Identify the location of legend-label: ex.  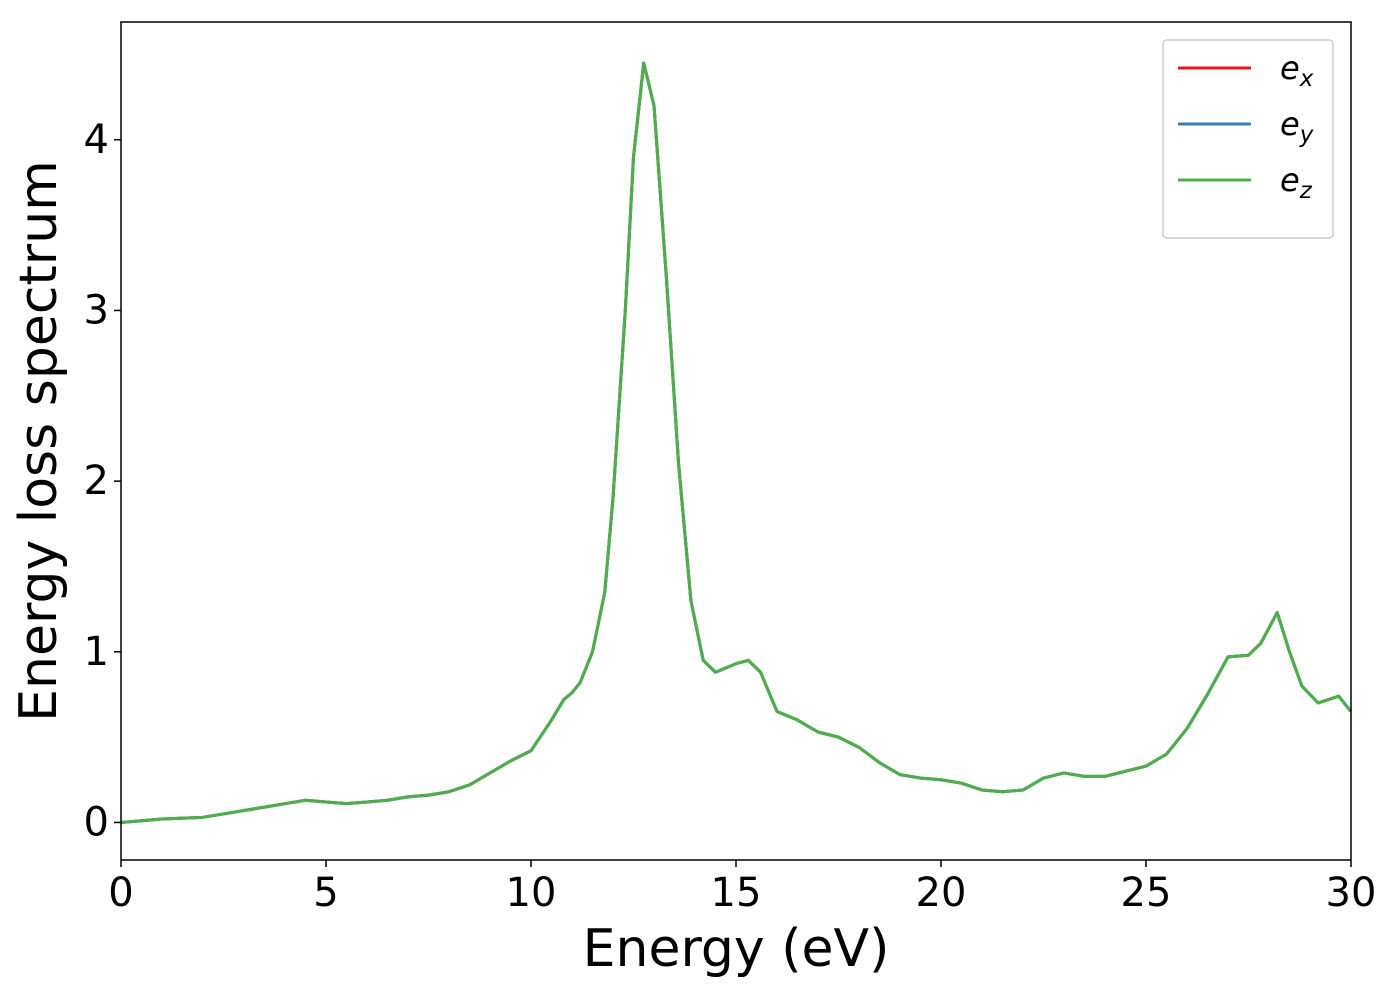
(1297, 70).